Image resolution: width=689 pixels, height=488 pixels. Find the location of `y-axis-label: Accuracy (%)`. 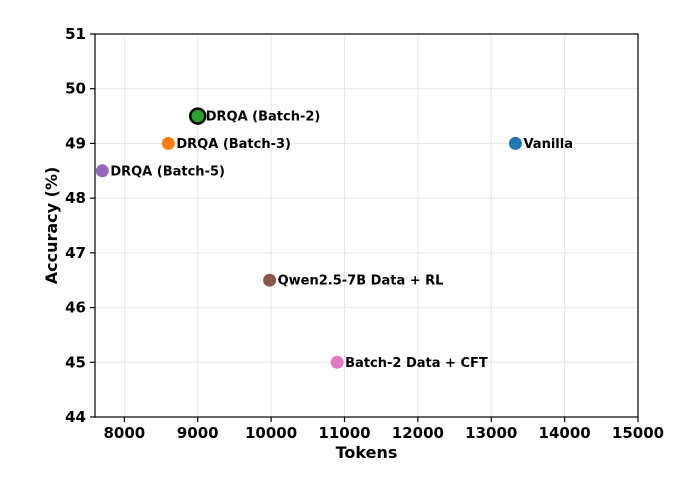

y-axis-label: Accuracy (%) is located at coordinates (51, 226).